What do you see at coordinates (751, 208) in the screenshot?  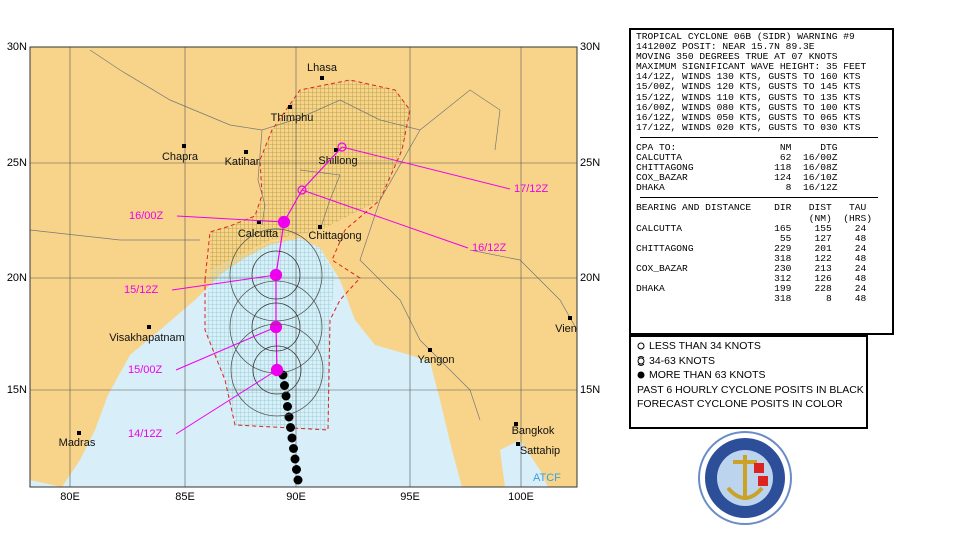 I see `text-line: BEARING AND DISTANCE DIR DIST TAU` at bounding box center [751, 208].